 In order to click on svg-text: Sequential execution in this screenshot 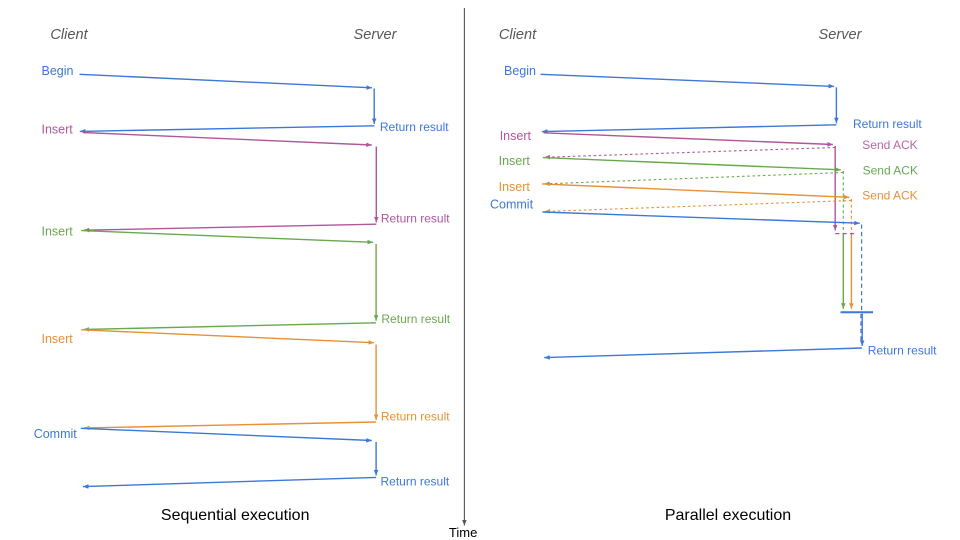, I will do `click(235, 515)`.